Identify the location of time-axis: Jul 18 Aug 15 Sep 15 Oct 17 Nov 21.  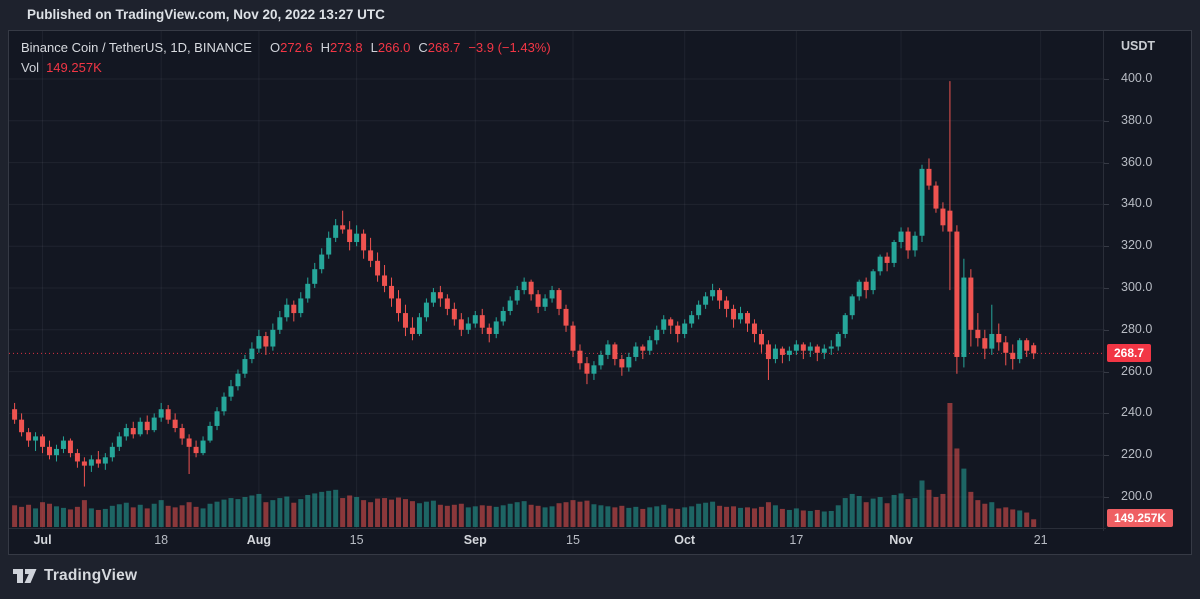
(557, 541).